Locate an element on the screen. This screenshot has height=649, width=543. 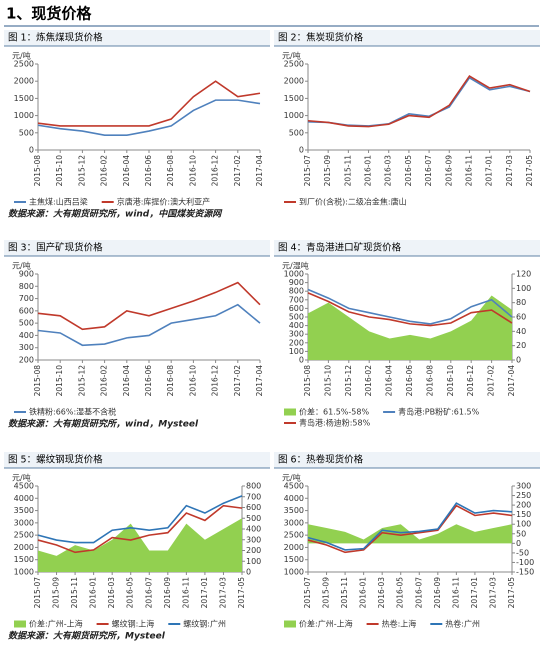
legend-label: 青岛港:PB粉矿:61.5% is located at coordinates (439, 412).